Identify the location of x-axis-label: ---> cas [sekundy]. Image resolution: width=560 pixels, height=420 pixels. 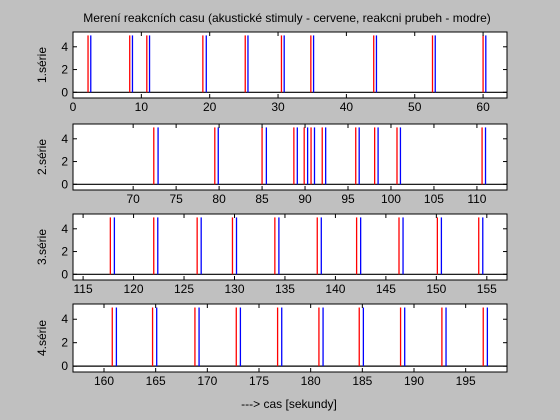
(289, 404).